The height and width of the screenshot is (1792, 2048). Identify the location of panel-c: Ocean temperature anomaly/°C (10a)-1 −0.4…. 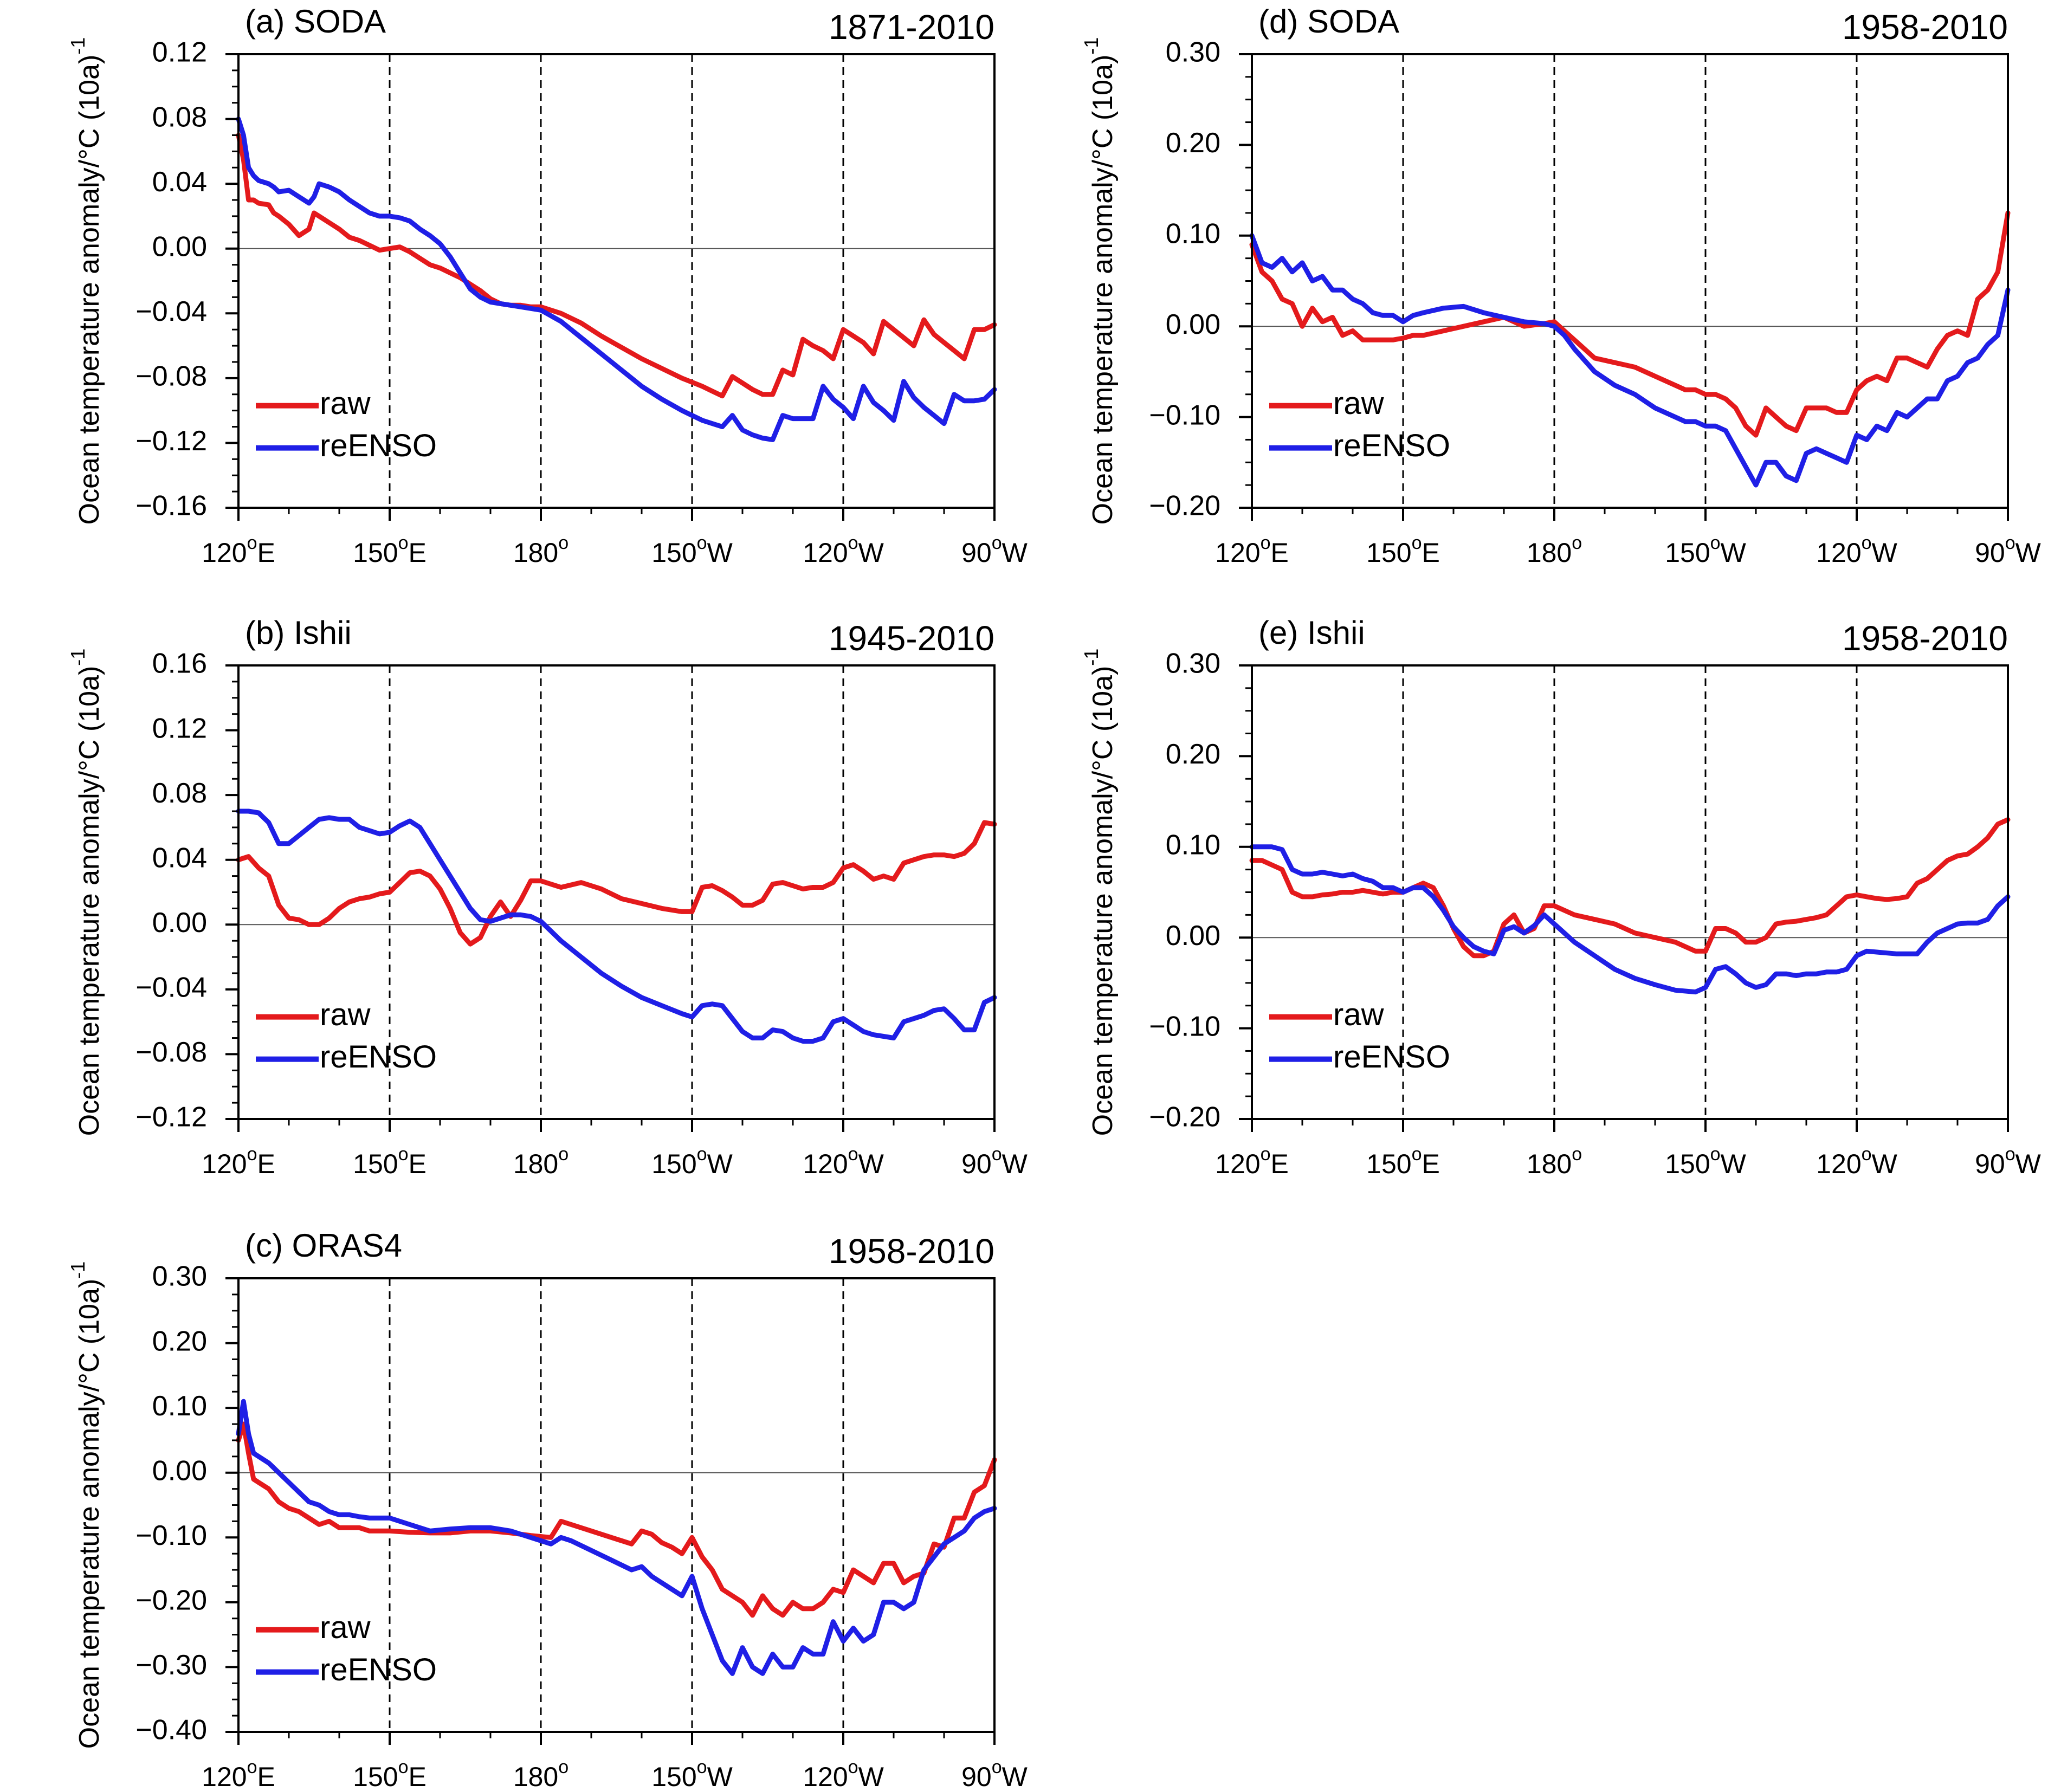
(547, 1510).